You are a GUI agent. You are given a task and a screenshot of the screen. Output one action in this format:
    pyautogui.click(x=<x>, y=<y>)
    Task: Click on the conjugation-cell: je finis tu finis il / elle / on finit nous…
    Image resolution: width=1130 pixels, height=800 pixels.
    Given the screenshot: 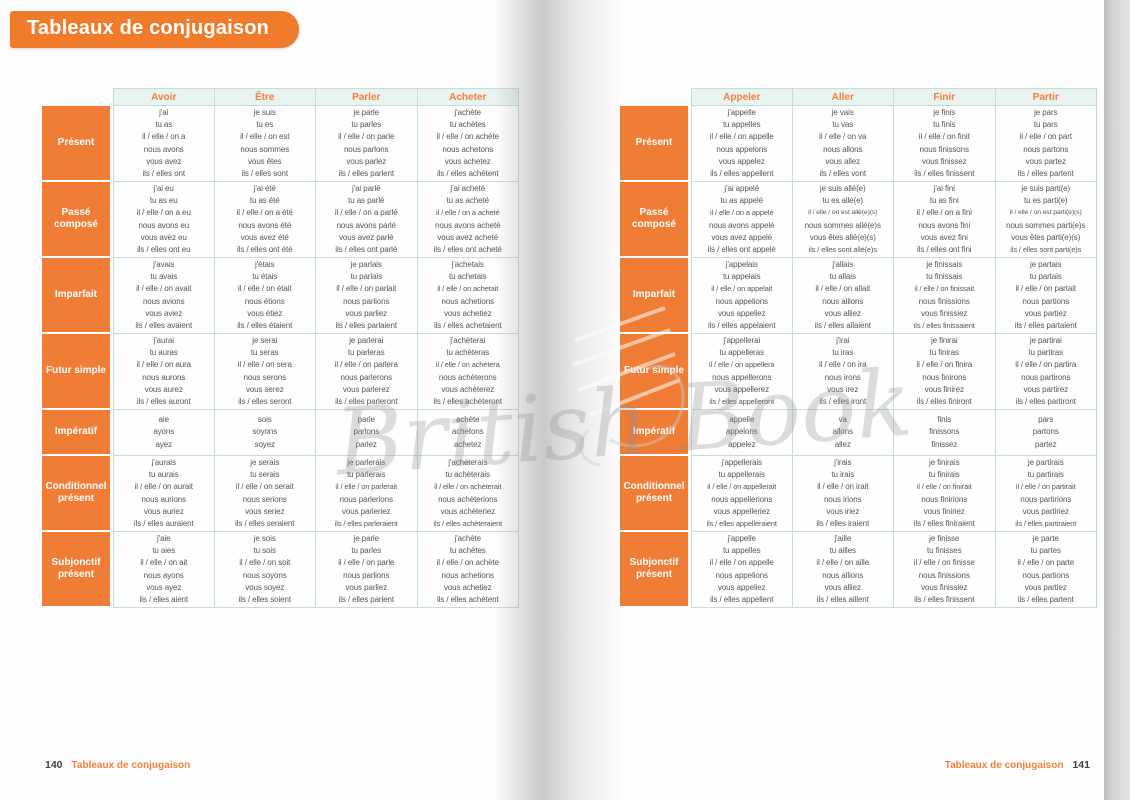 What is the action you would take?
    pyautogui.click(x=945, y=144)
    